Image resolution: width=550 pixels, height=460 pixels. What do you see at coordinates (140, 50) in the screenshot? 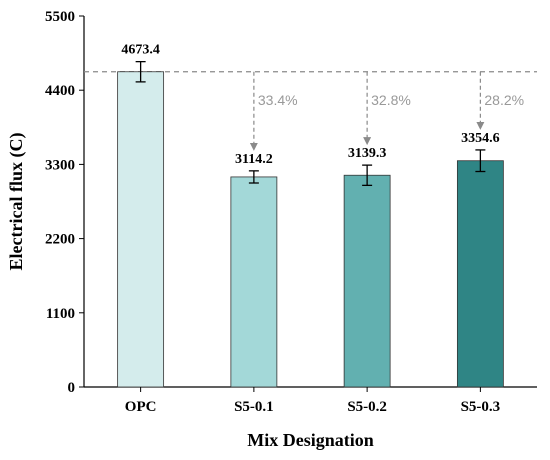
I see `data-label: 4673.4` at bounding box center [140, 50].